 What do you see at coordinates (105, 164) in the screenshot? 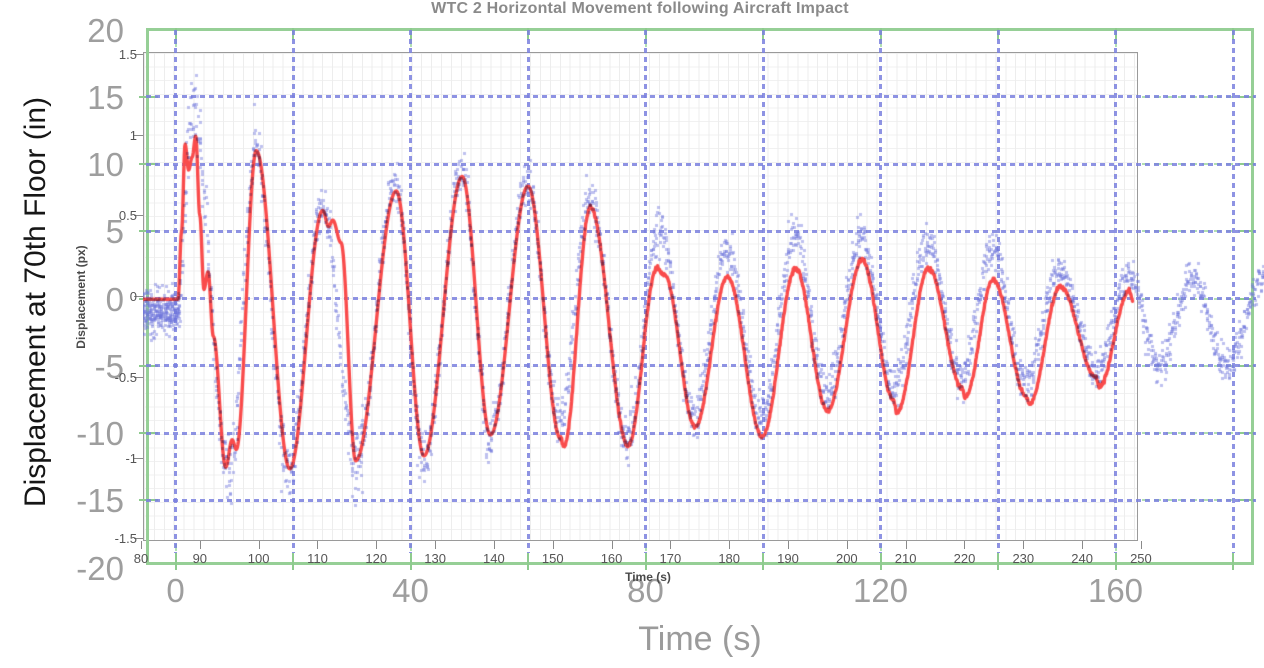
I see `outer-y-tick-label: 10` at bounding box center [105, 164].